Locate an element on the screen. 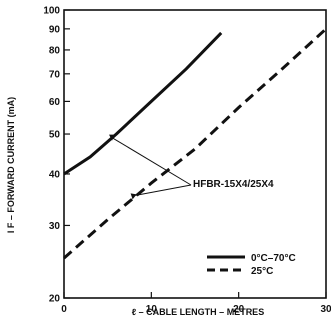 The image size is (331, 322). y-tick-label: 50 is located at coordinates (55, 135).